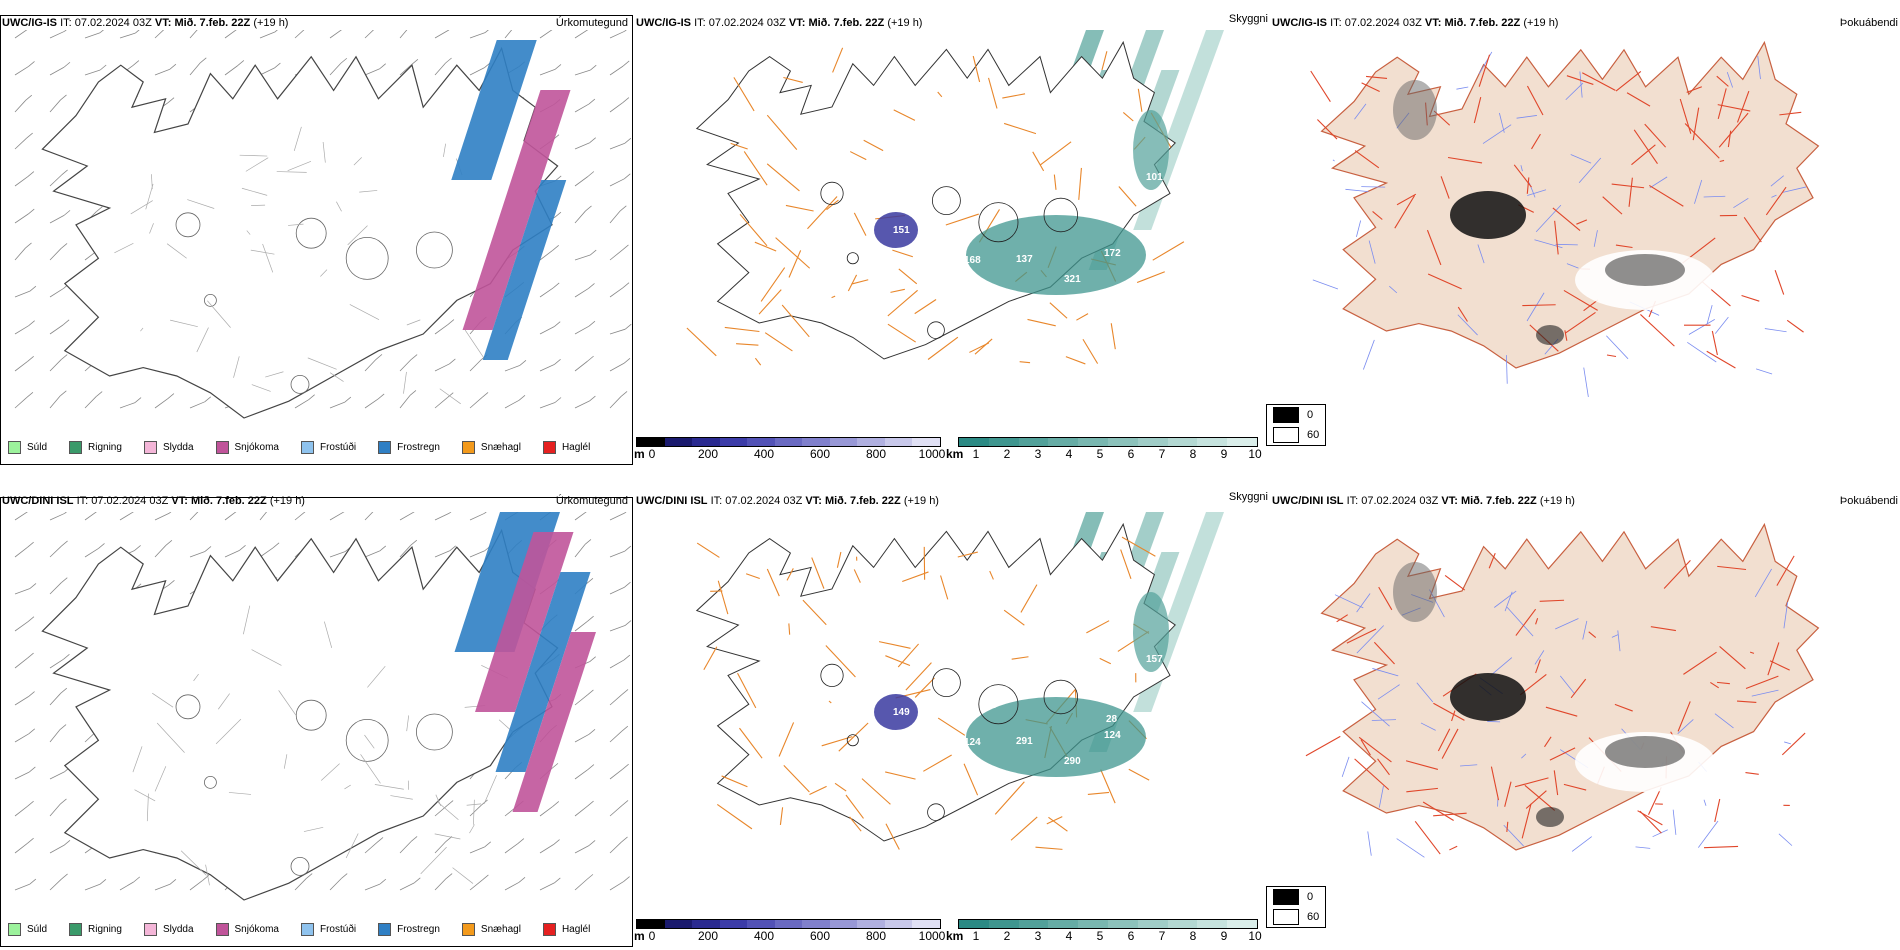  What do you see at coordinates (491, 447) in the screenshot?
I see `legend-item: Snæhagl` at bounding box center [491, 447].